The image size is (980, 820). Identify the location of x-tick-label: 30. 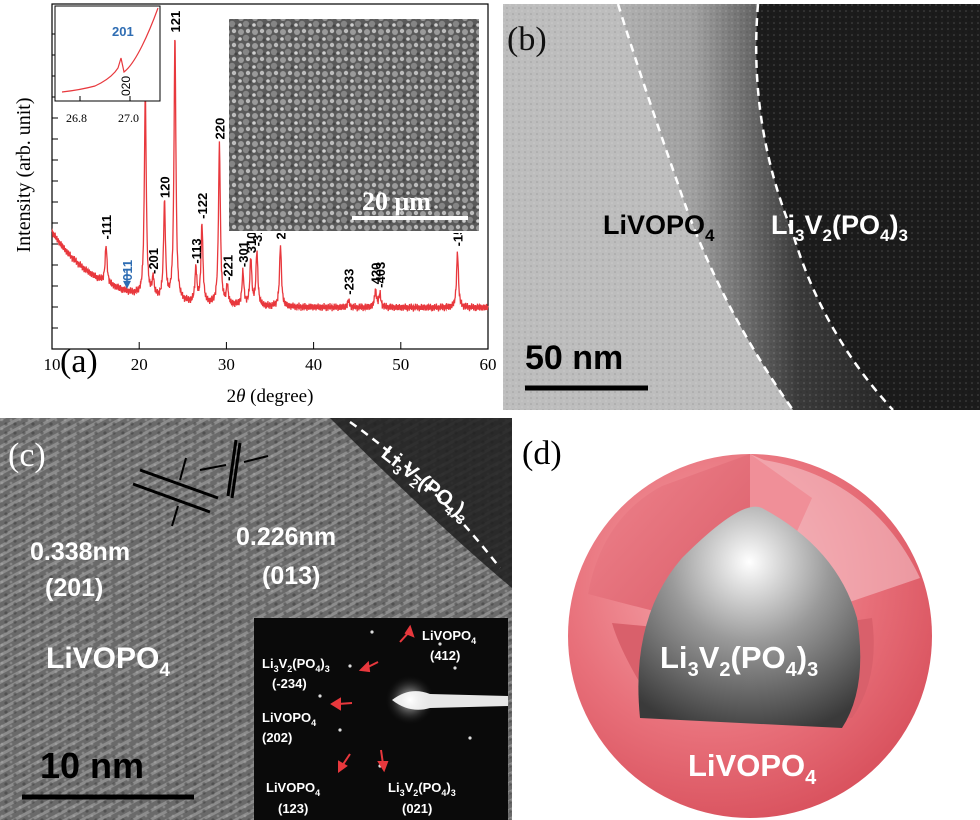
(226, 364).